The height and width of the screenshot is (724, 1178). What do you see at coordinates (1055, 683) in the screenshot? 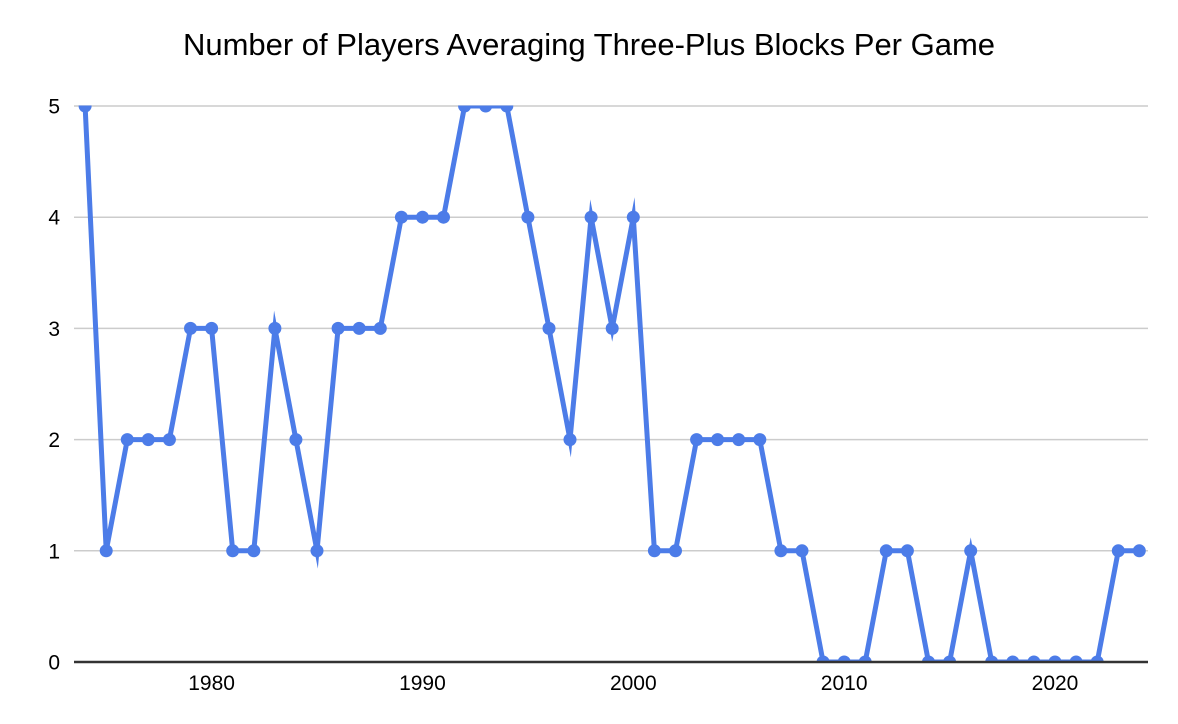
I see `x-axis-tick-label: 2020` at bounding box center [1055, 683].